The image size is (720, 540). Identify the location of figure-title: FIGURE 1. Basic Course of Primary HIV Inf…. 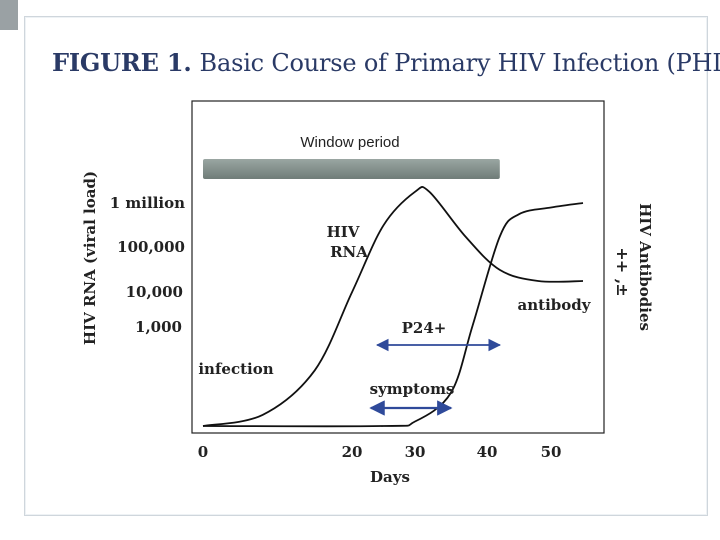
(386, 62).